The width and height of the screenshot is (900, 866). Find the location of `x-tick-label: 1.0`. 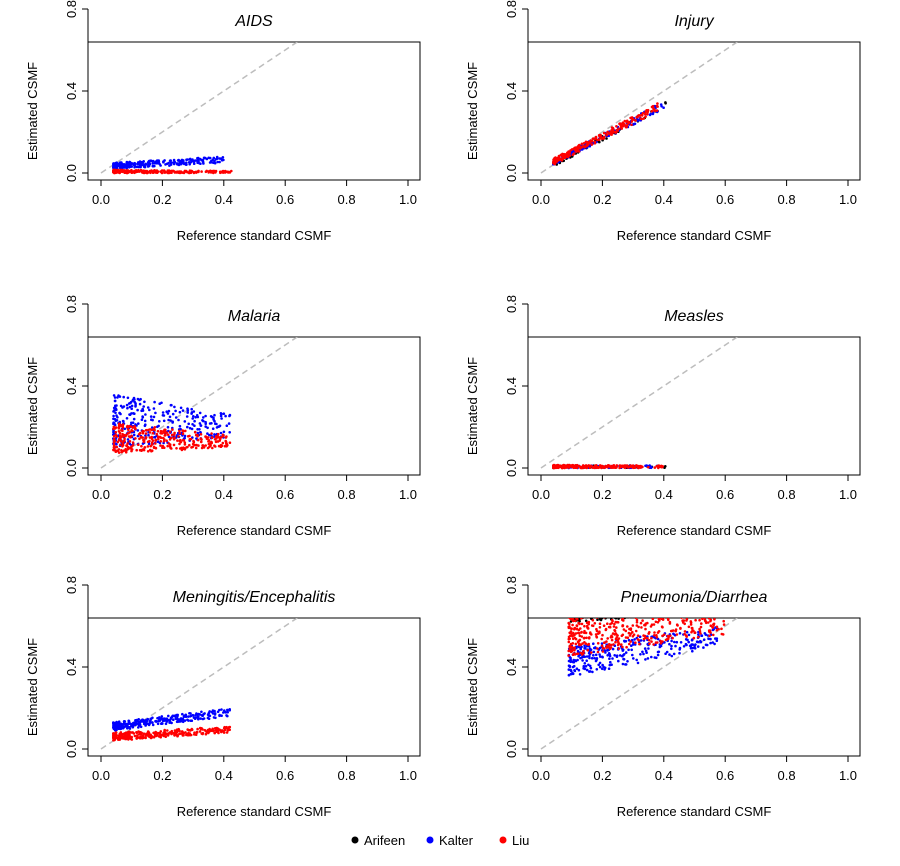

x-tick-label: 1.0 is located at coordinates (408, 775).